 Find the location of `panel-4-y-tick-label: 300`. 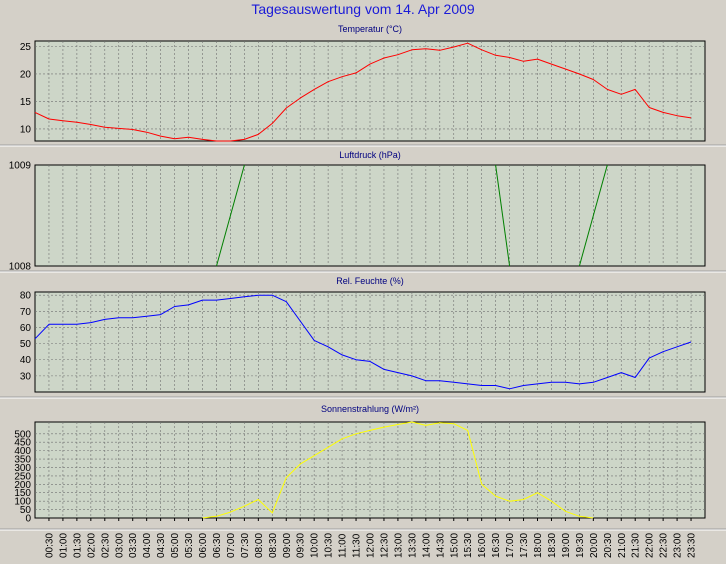

panel-4-y-tick-label: 300 is located at coordinates (22, 468).